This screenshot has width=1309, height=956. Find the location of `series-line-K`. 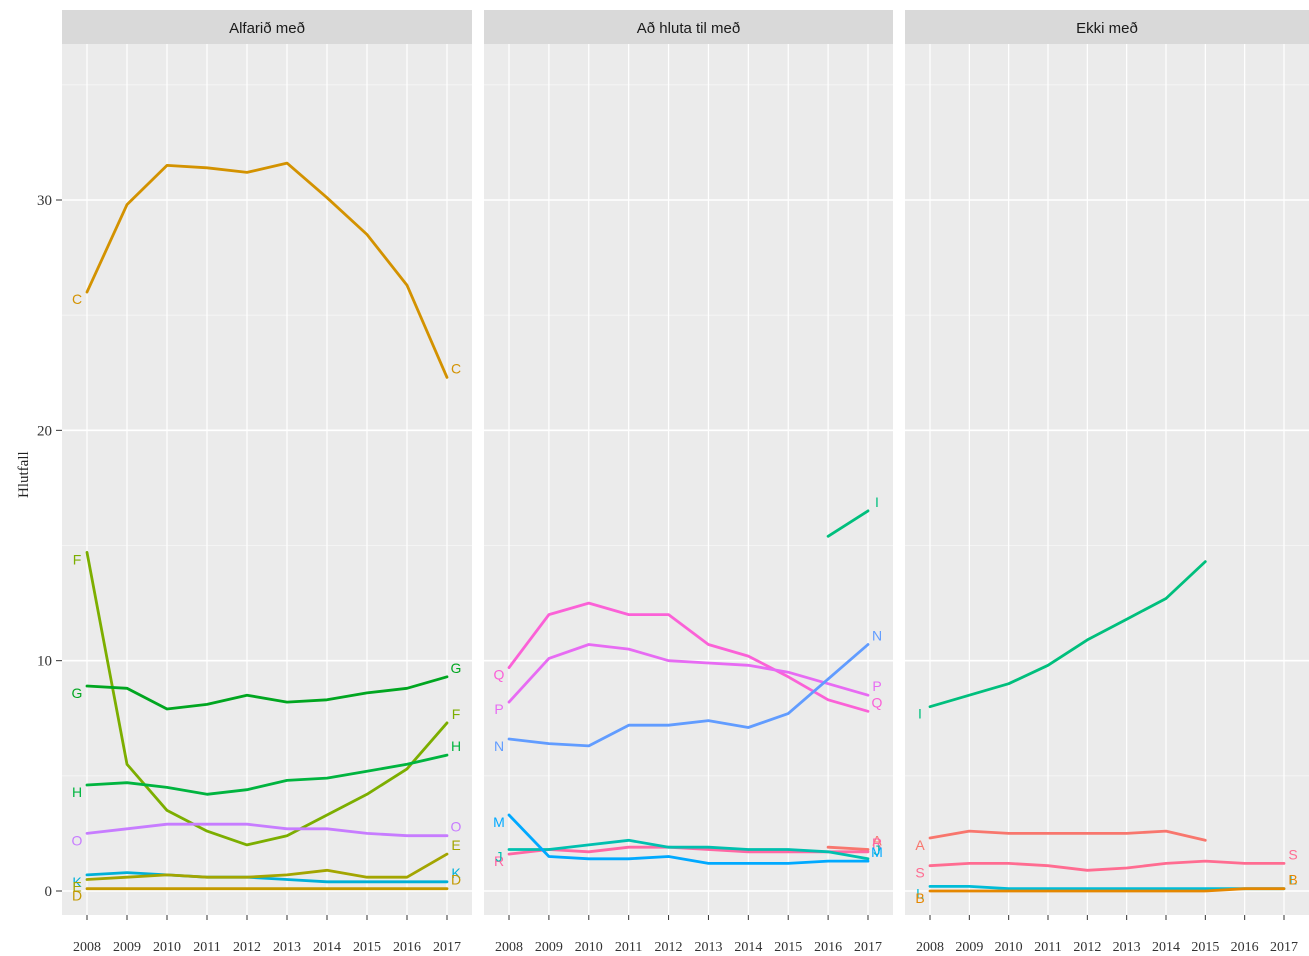

series-line-K is located at coordinates (267, 877).